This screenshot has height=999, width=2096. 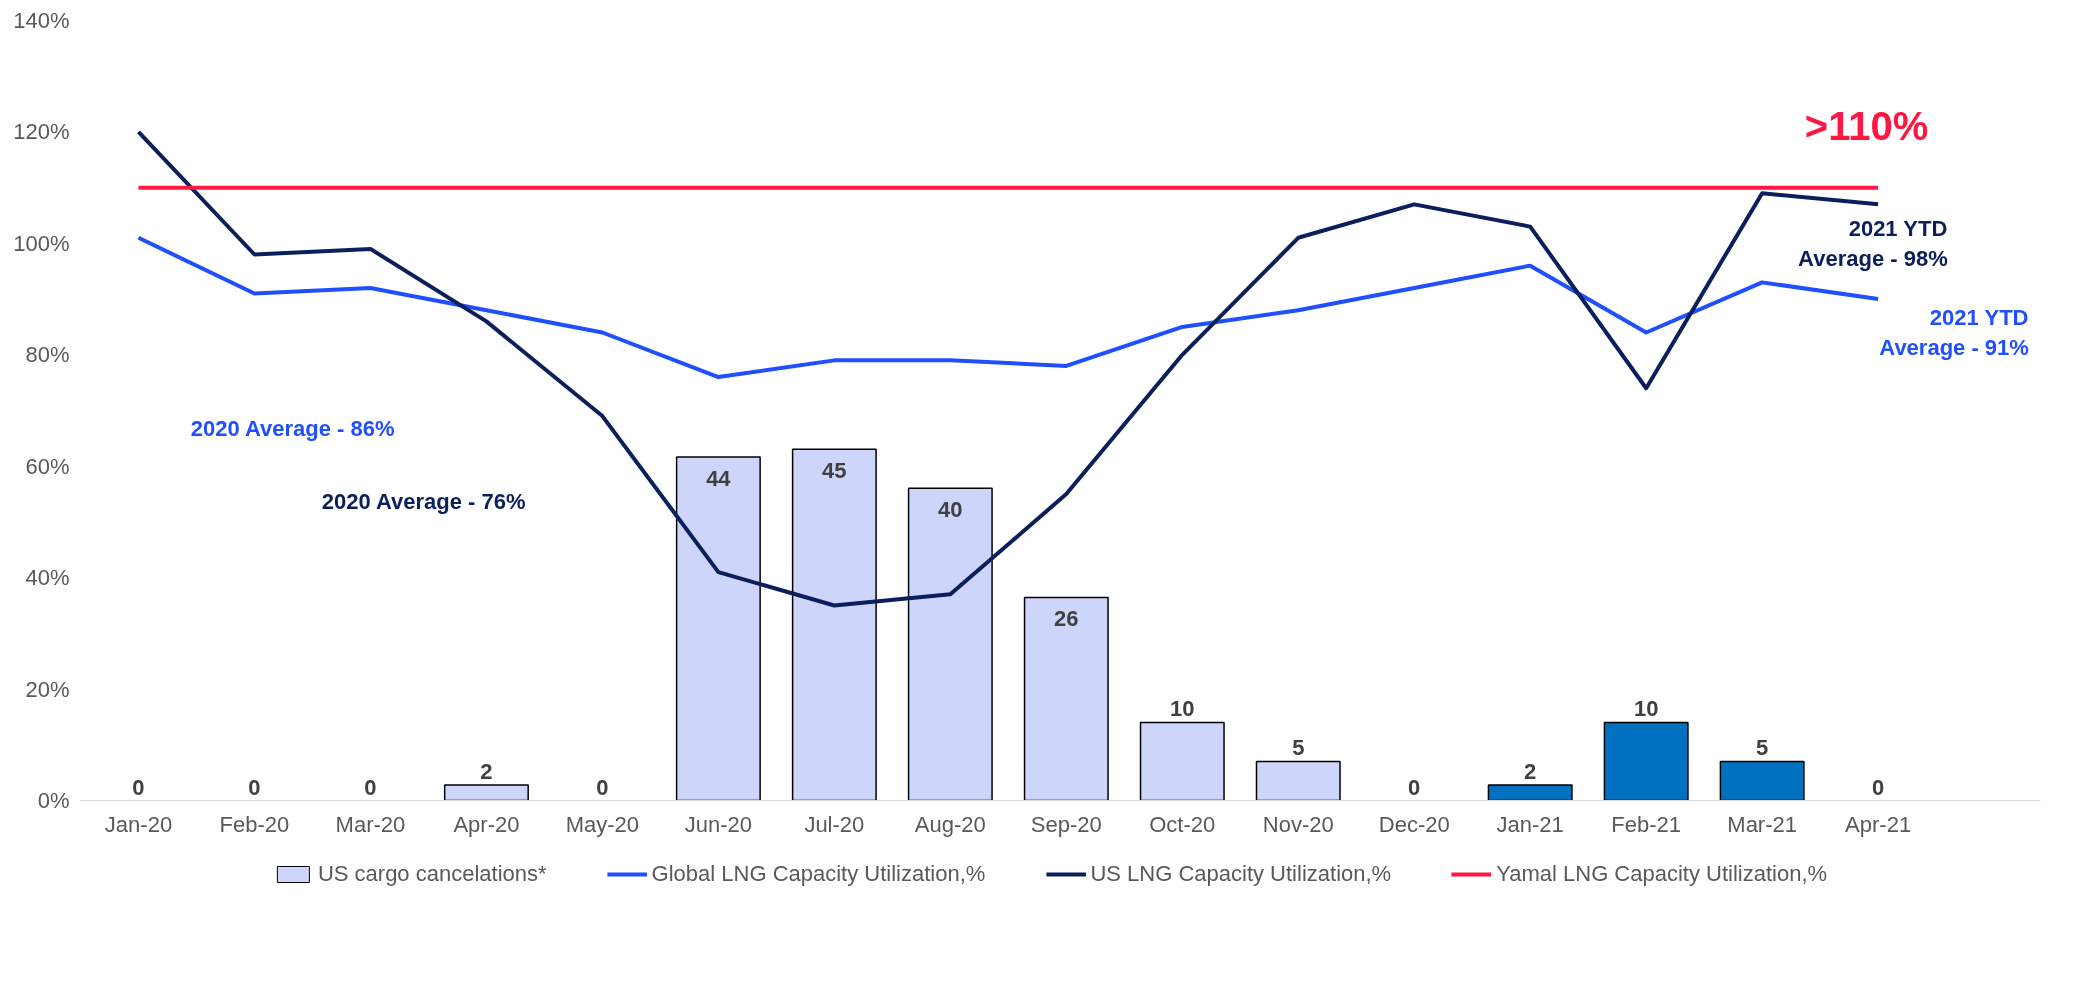 I want to click on x-tick-label: Sep-20, so click(x=1066, y=824).